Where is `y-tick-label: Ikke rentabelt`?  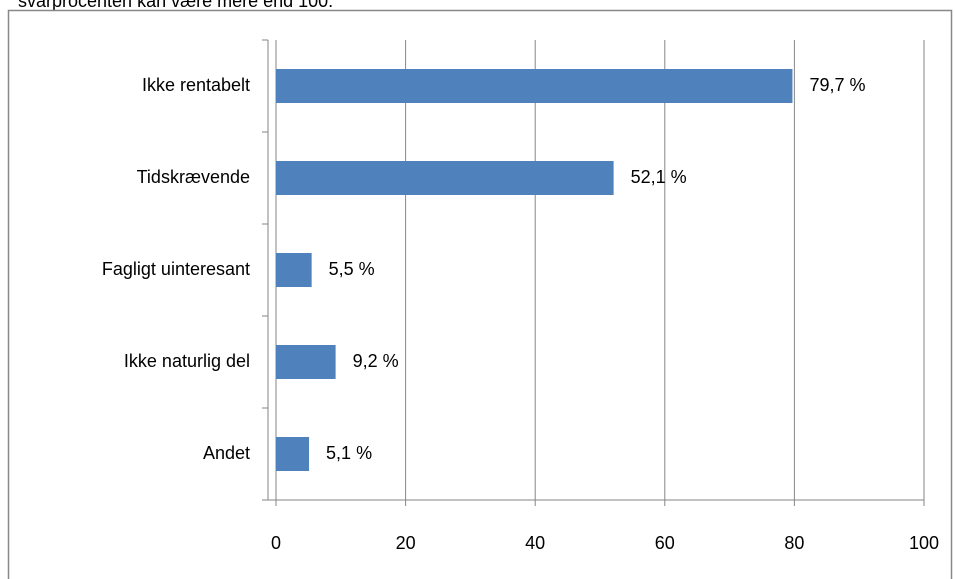
y-tick-label: Ikke rentabelt is located at coordinates (196, 85).